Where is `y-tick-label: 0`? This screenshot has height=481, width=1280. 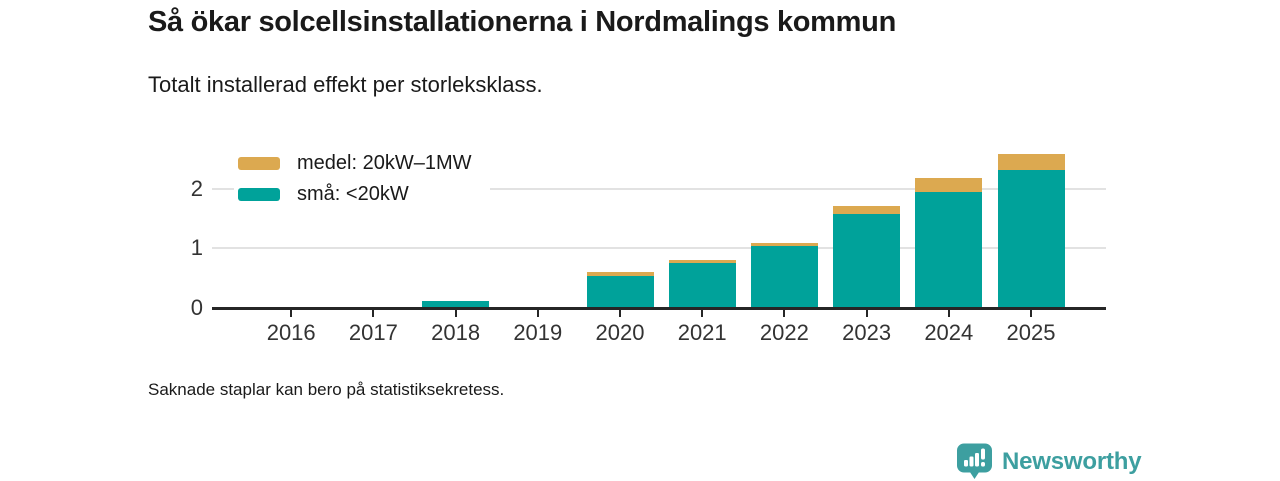 y-tick-label: 0 is located at coordinates (196, 307).